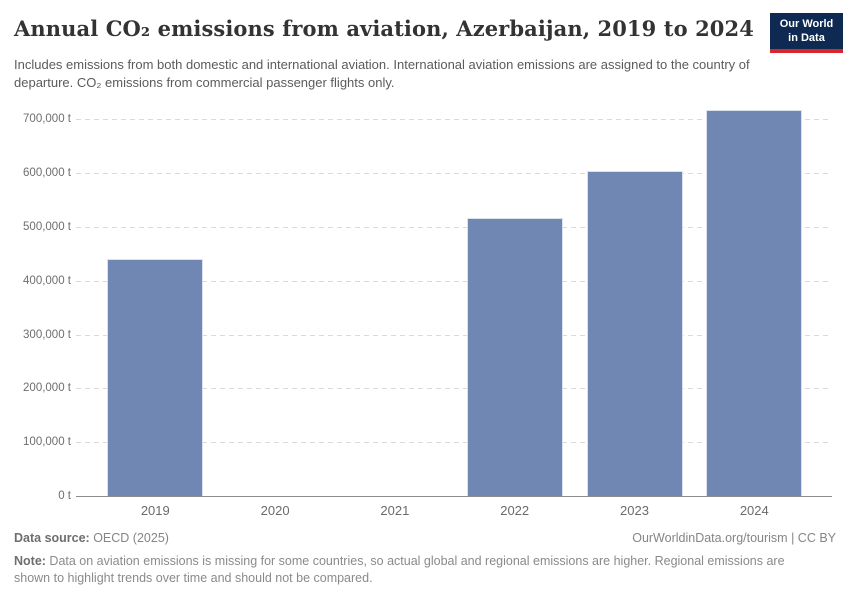 This screenshot has width=850, height=600. I want to click on gridline-500000t, so click(454, 227).